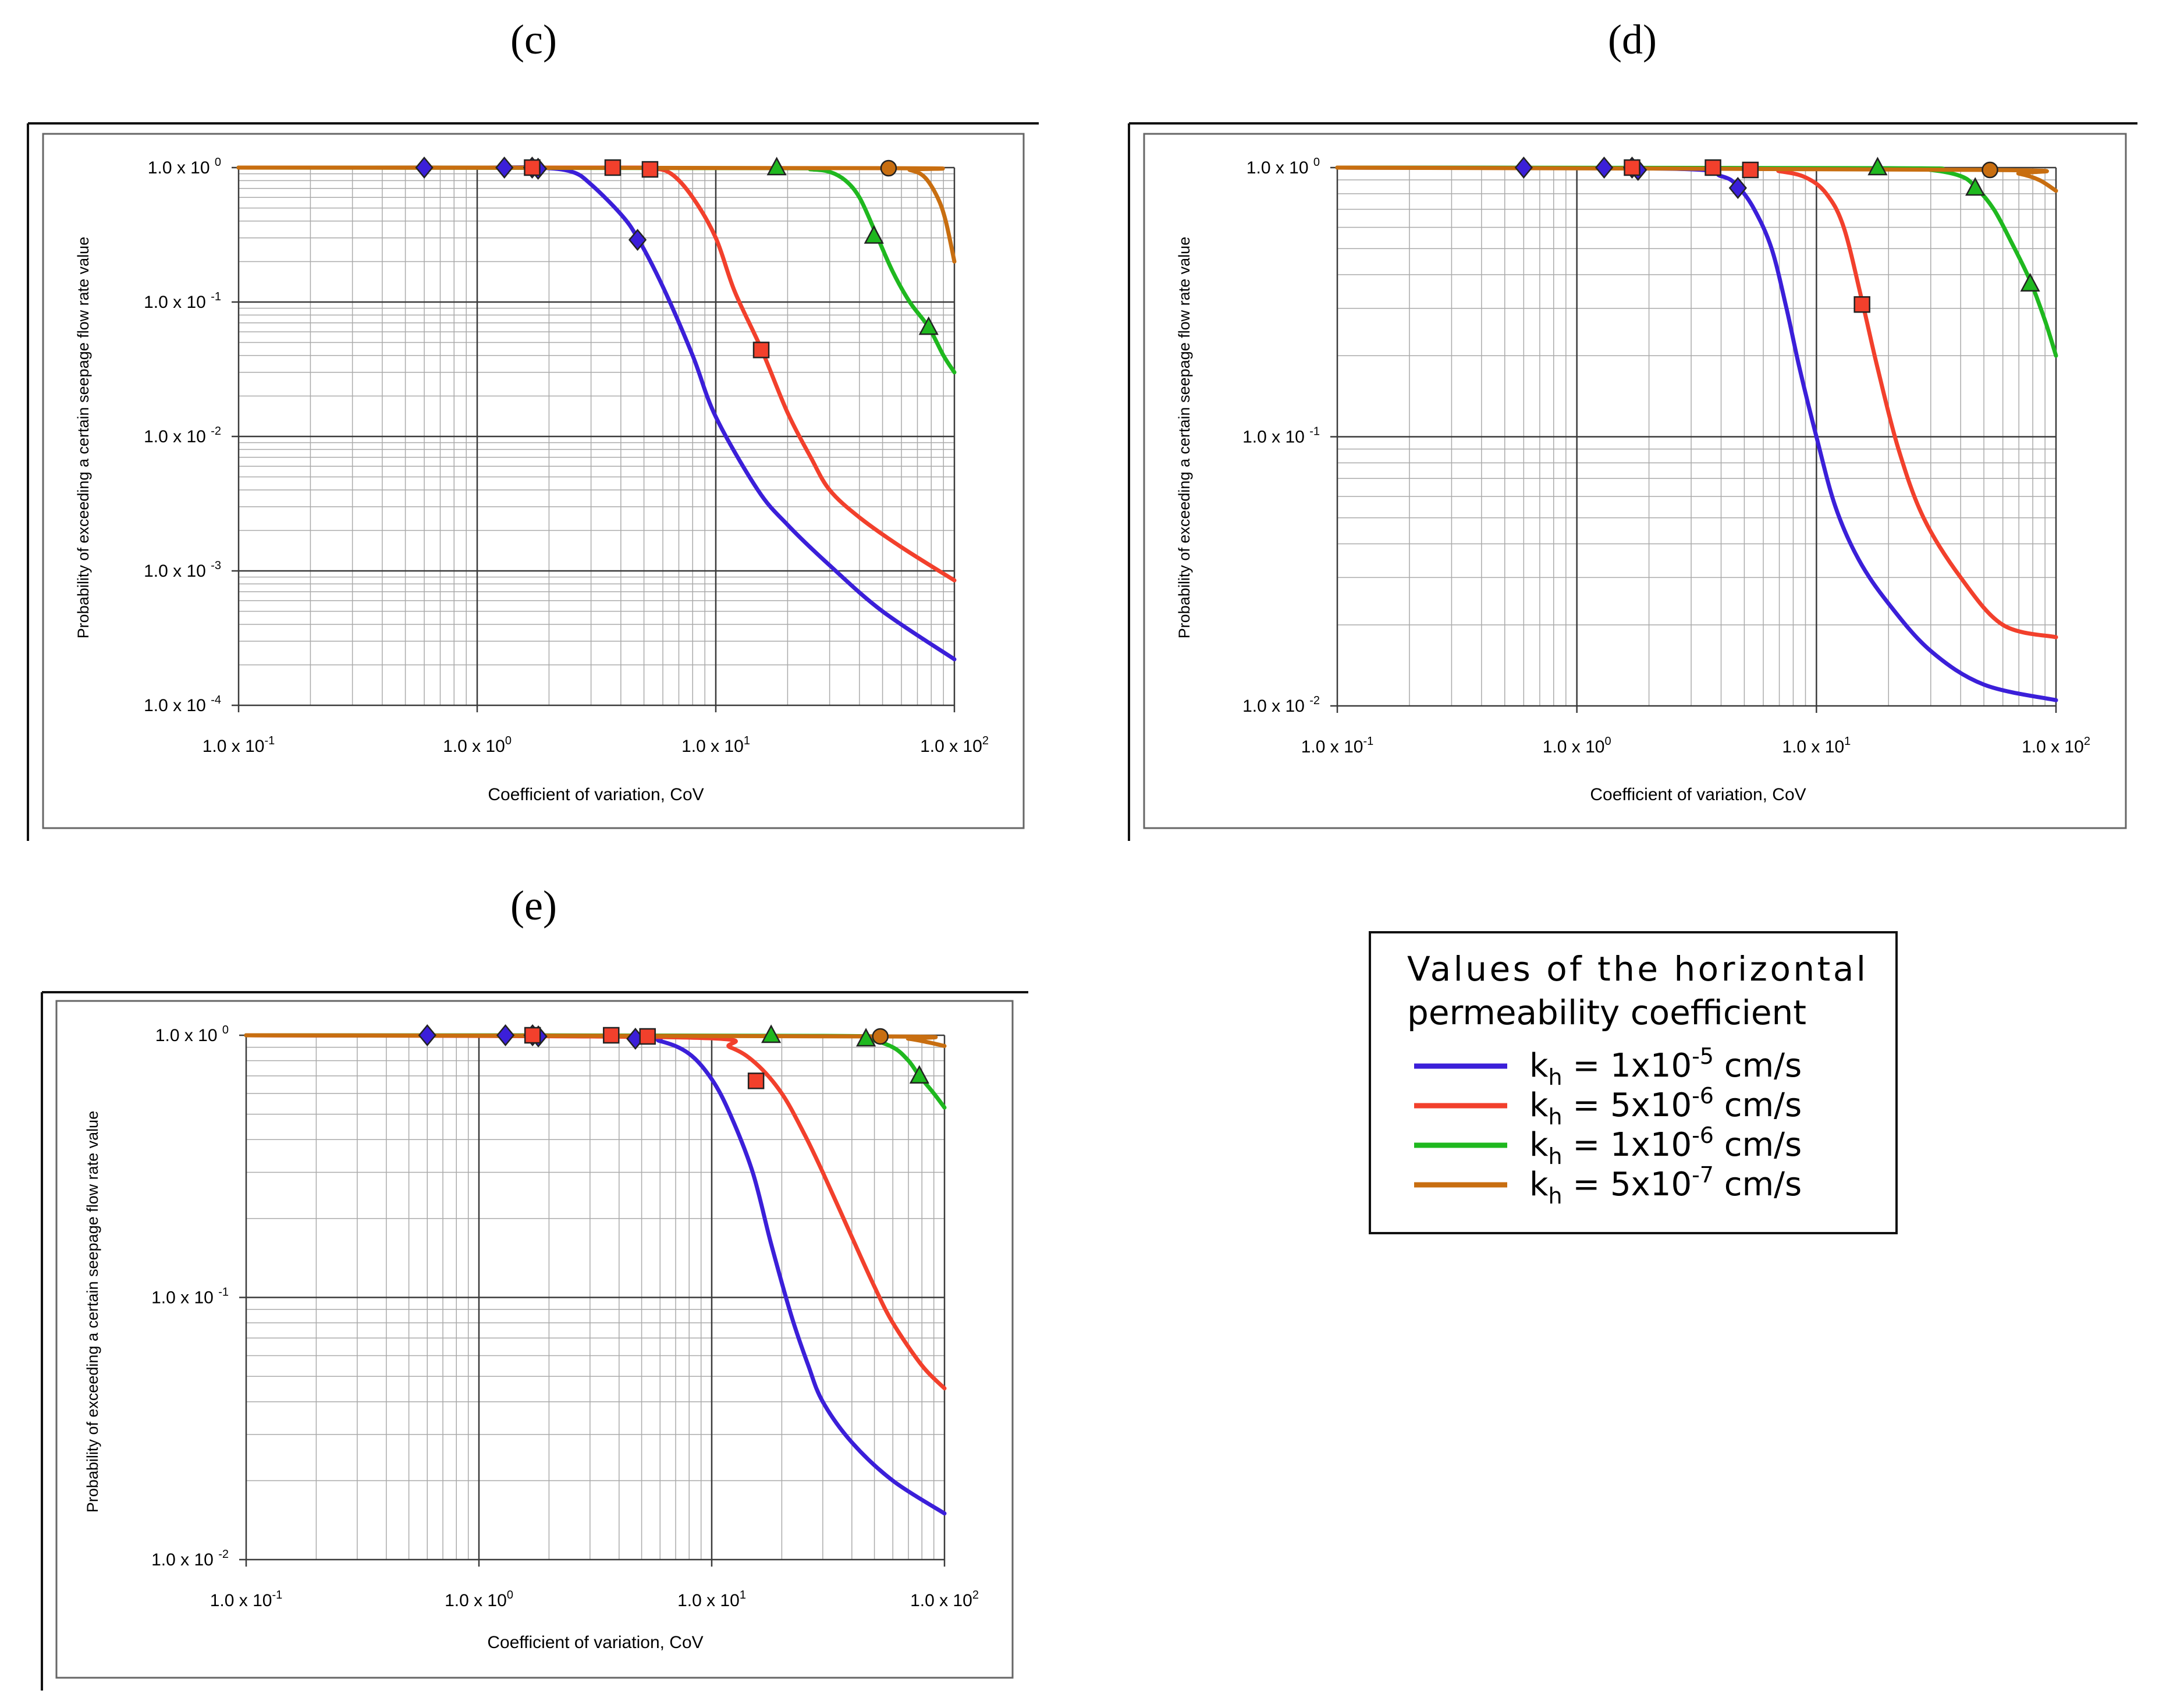 The width and height of the screenshot is (2159, 1708). Describe the element at coordinates (1703, 1056) in the screenshot. I see `legend-exponent: -5` at that location.